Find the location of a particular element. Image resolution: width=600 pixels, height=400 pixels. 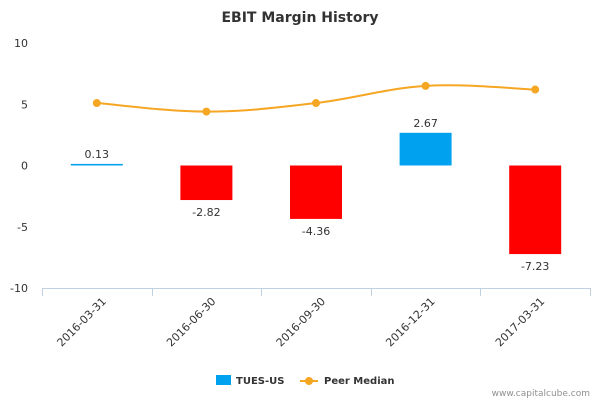

legend-marker-peer-median is located at coordinates (309, 381).